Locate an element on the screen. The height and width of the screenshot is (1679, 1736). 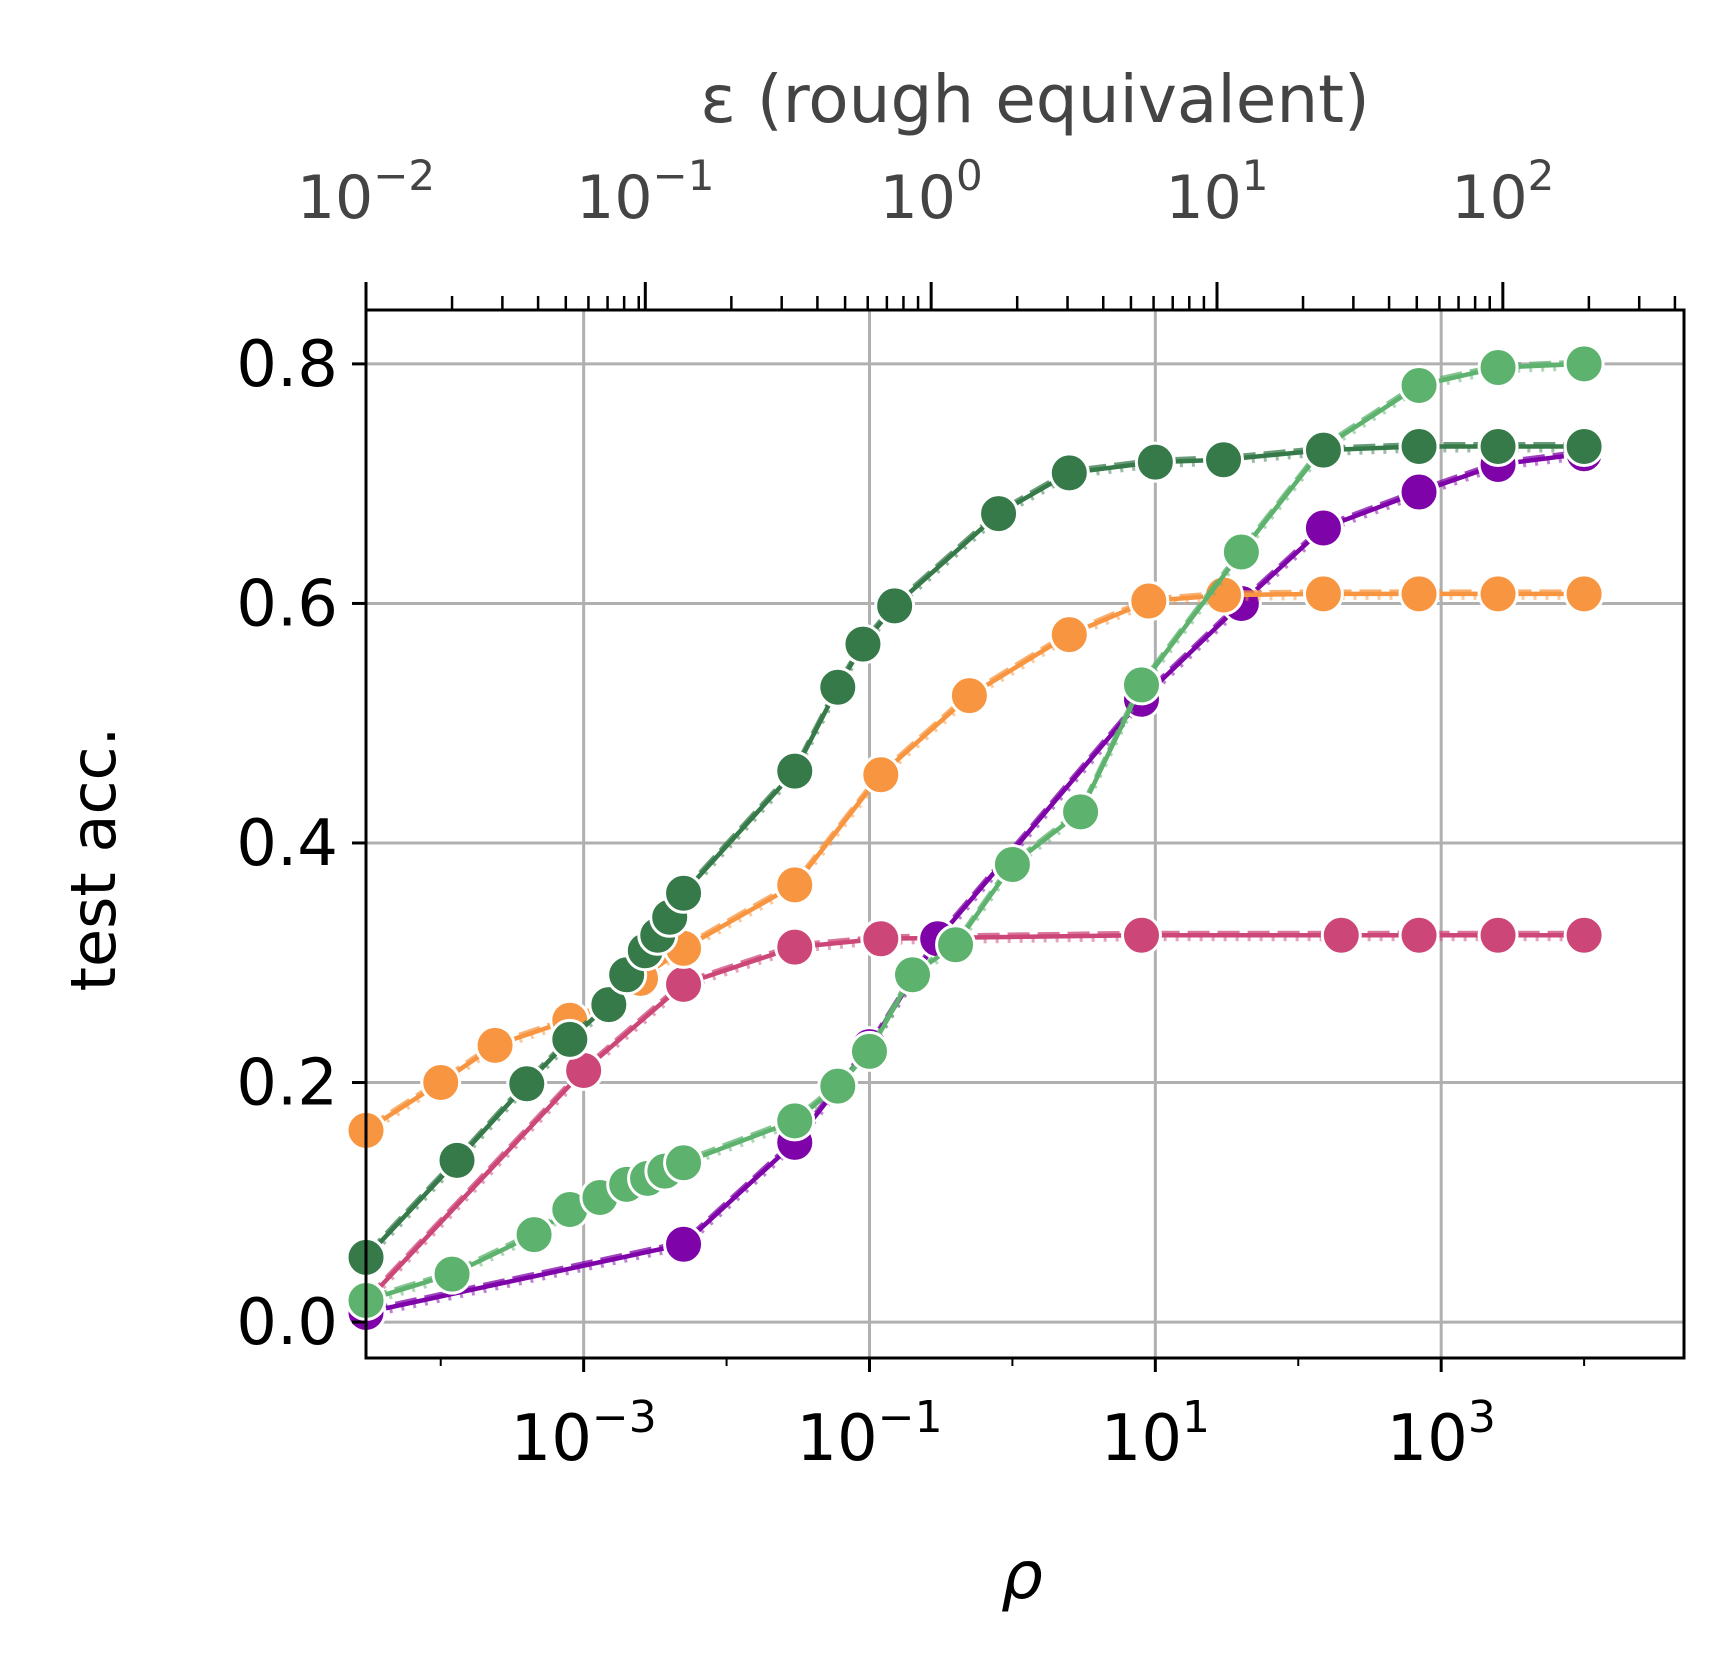
top-tick-label: 10⁰ is located at coordinates (931, 192).